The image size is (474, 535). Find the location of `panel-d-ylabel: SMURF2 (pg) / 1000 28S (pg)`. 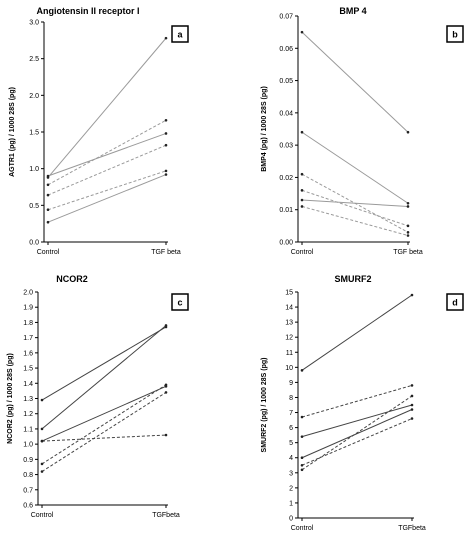

panel-d-ylabel: SMURF2 (pg) / 1000 28S (pg) is located at coordinates (264, 405).